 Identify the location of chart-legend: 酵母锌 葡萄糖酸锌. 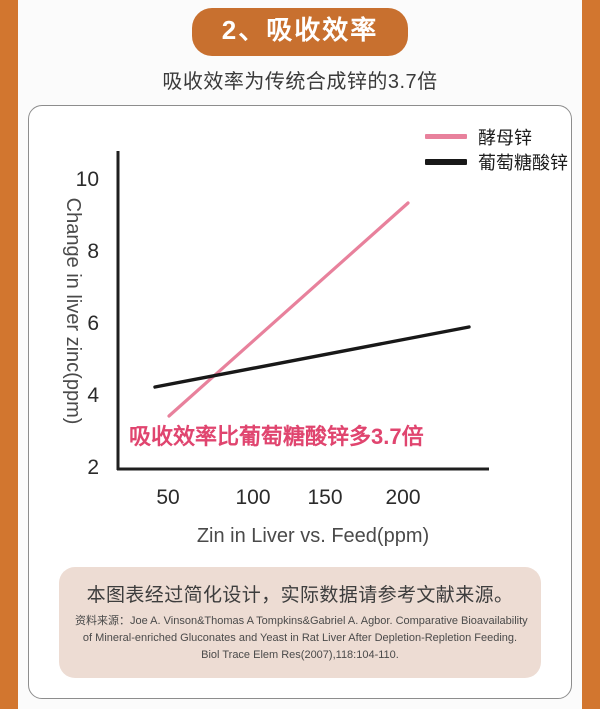
(496, 149).